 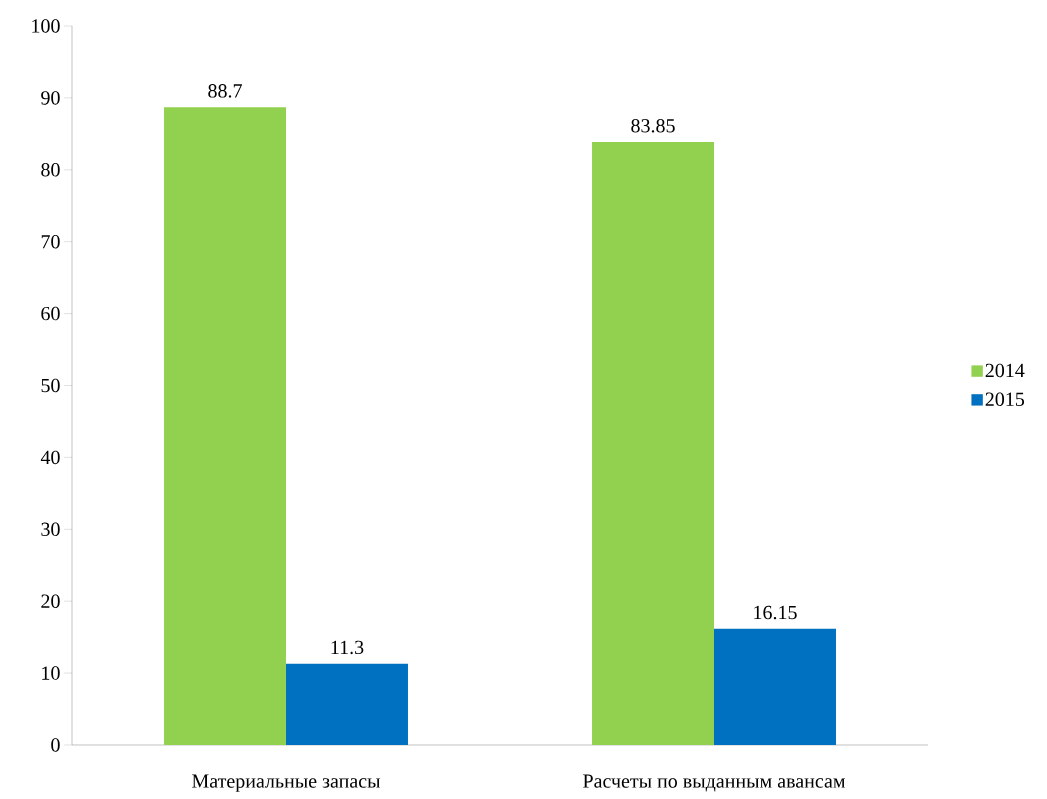 What do you see at coordinates (1005, 399) in the screenshot?
I see `legend-label: 2015` at bounding box center [1005, 399].